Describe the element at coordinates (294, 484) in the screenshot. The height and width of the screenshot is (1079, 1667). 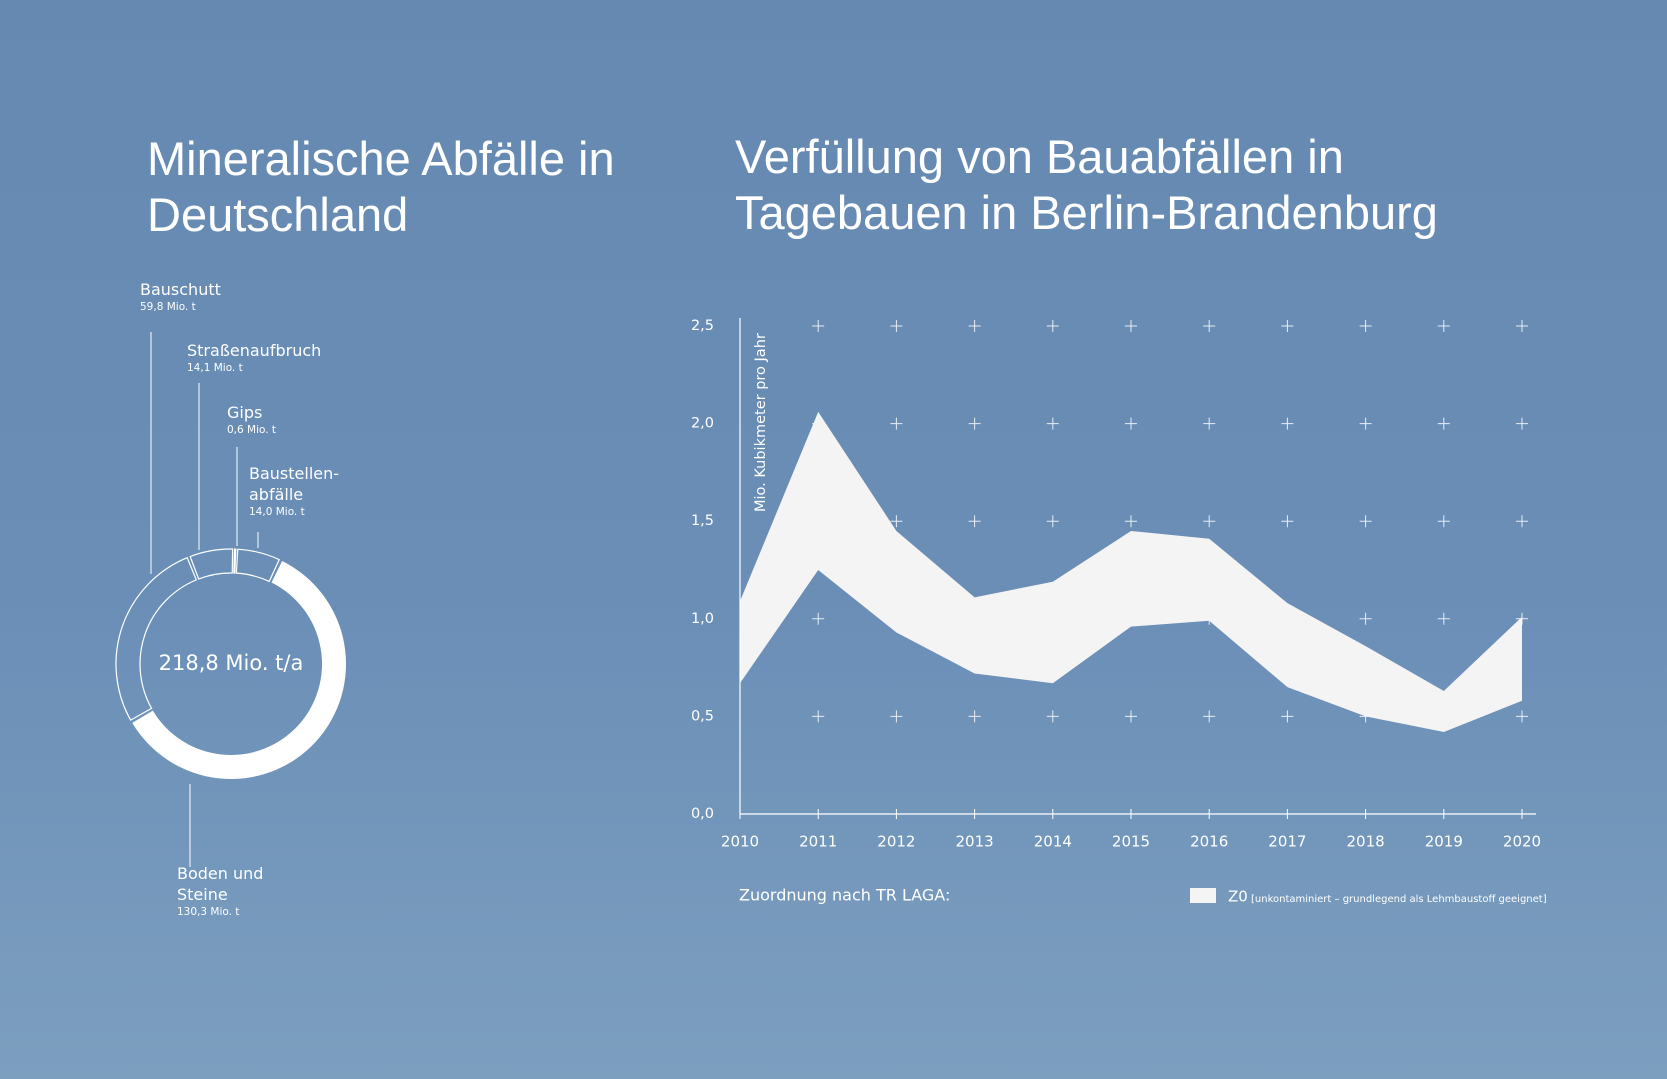
I see `slice-label: Baustellen-abfälle` at that location.